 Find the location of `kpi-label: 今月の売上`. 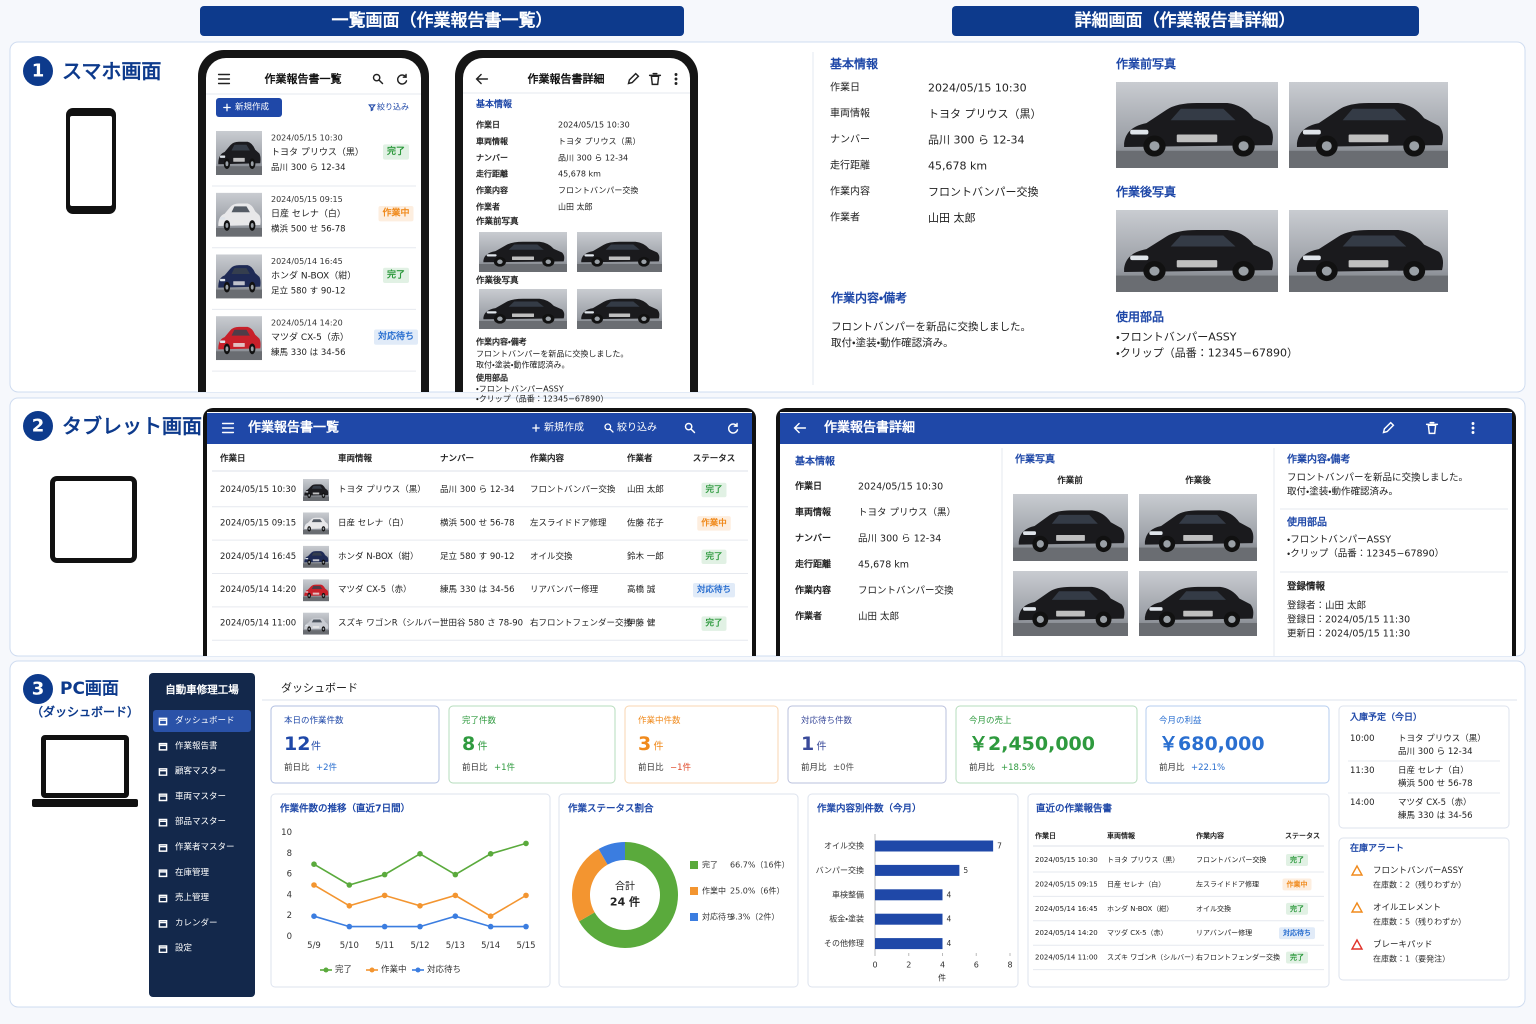

kpi-label: 今月の売上 is located at coordinates (990, 720).